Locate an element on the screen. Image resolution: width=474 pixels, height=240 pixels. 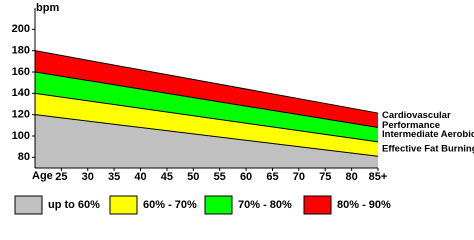
zone-annotation: Effective Fat Burning is located at coordinates (428, 149).